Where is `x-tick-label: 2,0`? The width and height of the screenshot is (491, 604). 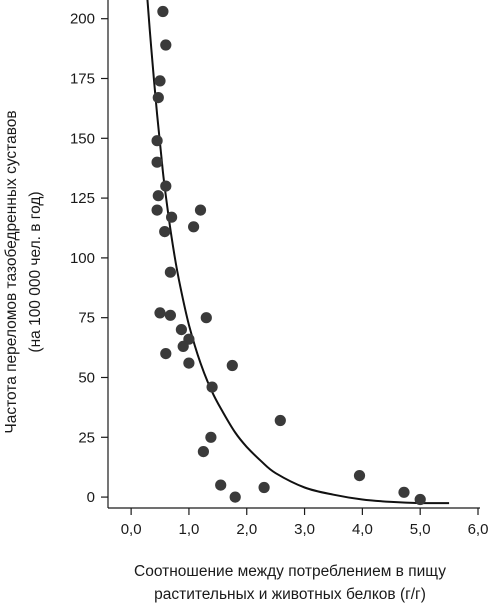 x-tick-label: 2,0 is located at coordinates (246, 529).